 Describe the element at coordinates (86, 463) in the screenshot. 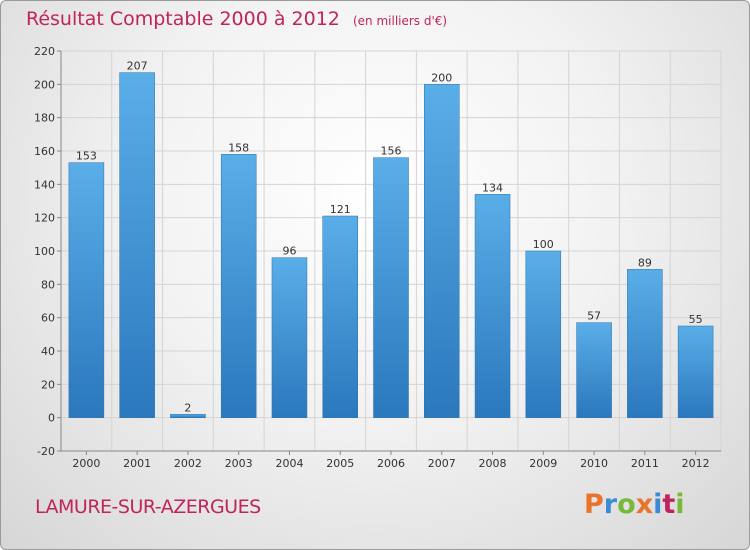

I see `x-tick-label: 2000` at that location.